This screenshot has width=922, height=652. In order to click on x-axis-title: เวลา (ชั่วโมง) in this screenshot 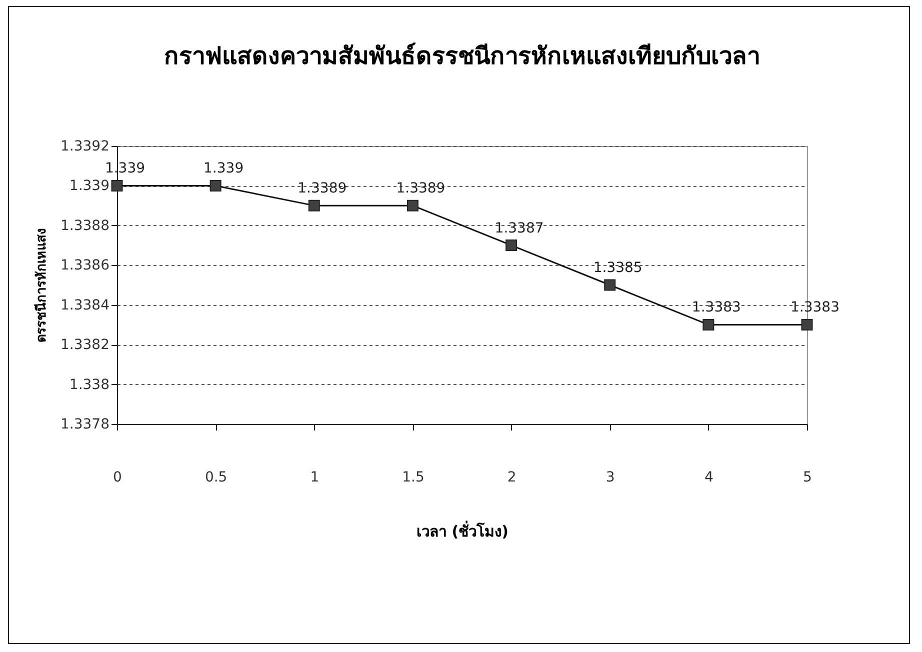, I will do `click(462, 530)`.